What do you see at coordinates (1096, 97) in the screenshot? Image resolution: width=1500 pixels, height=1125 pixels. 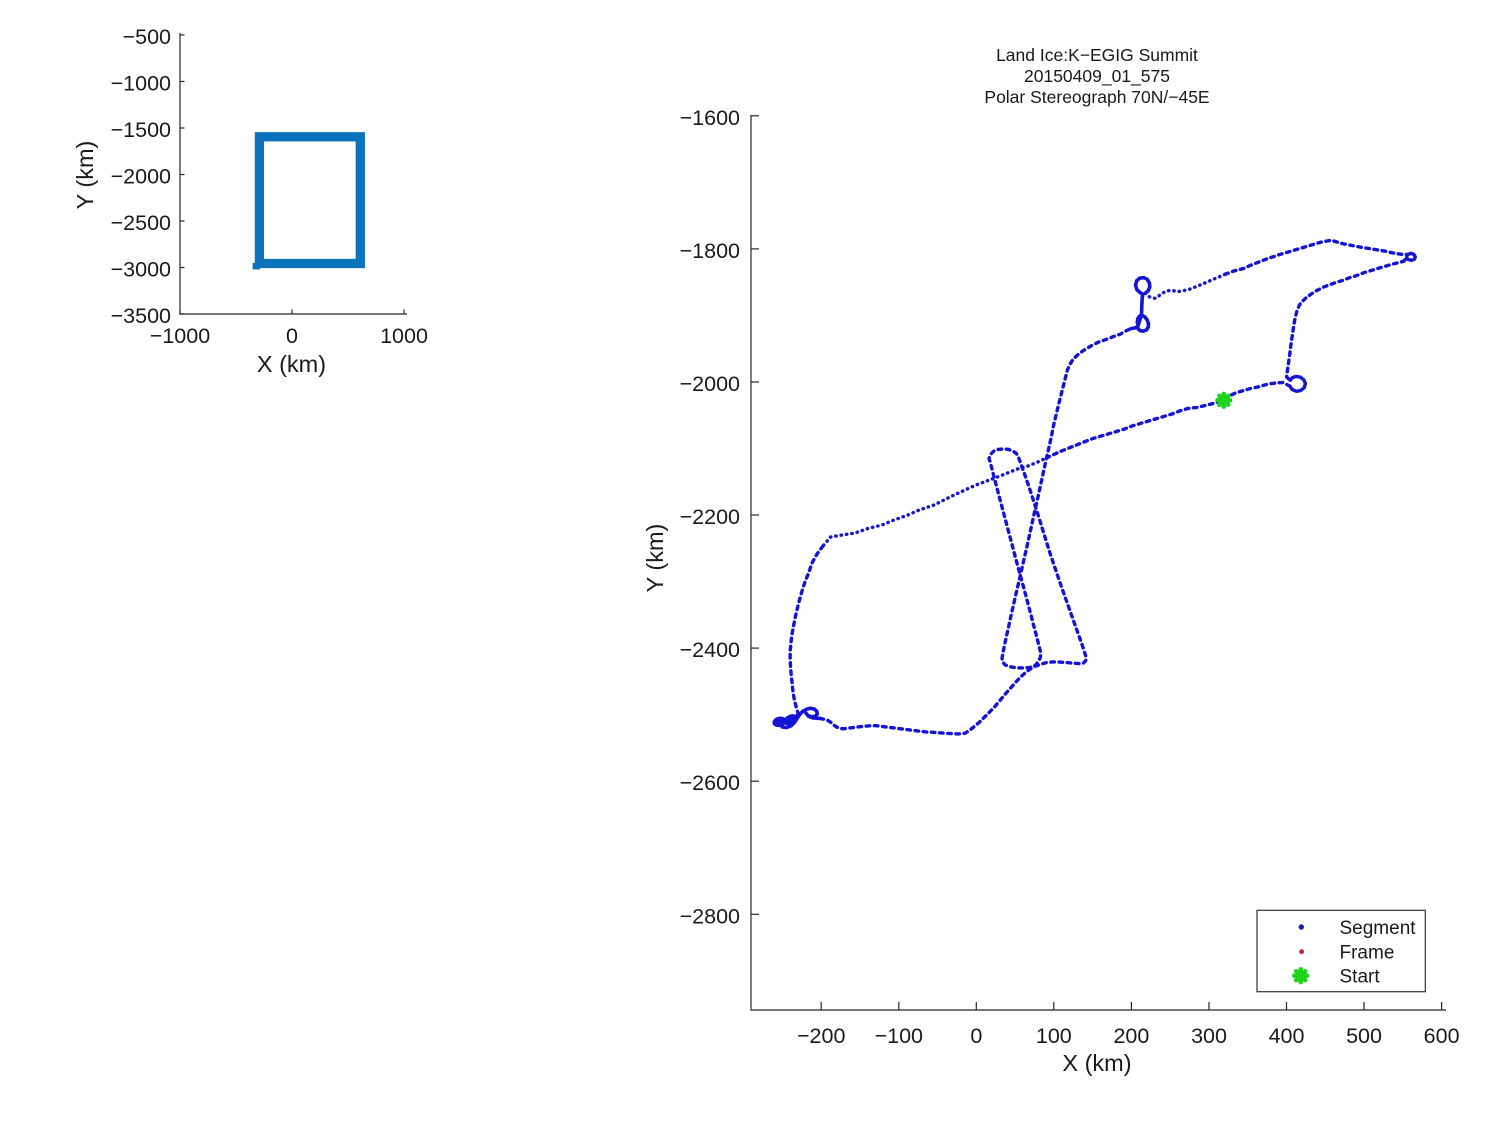 I see `svg-text: Polar Stereograph 70N/−45E` at bounding box center [1096, 97].